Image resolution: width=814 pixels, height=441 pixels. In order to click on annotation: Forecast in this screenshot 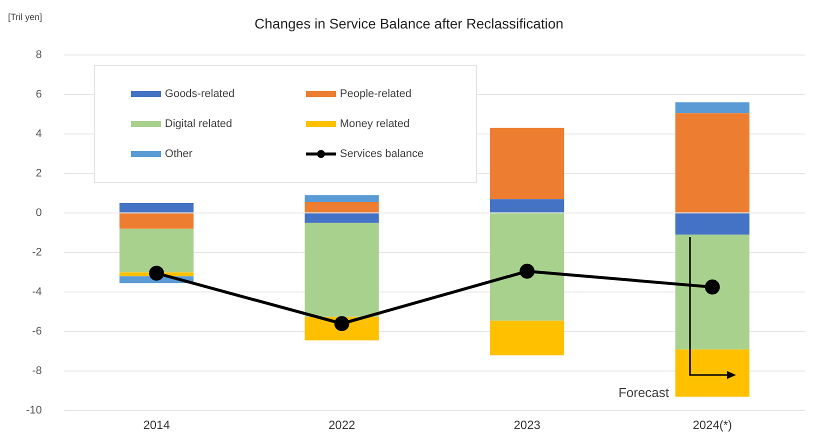, I will do `click(644, 392)`.